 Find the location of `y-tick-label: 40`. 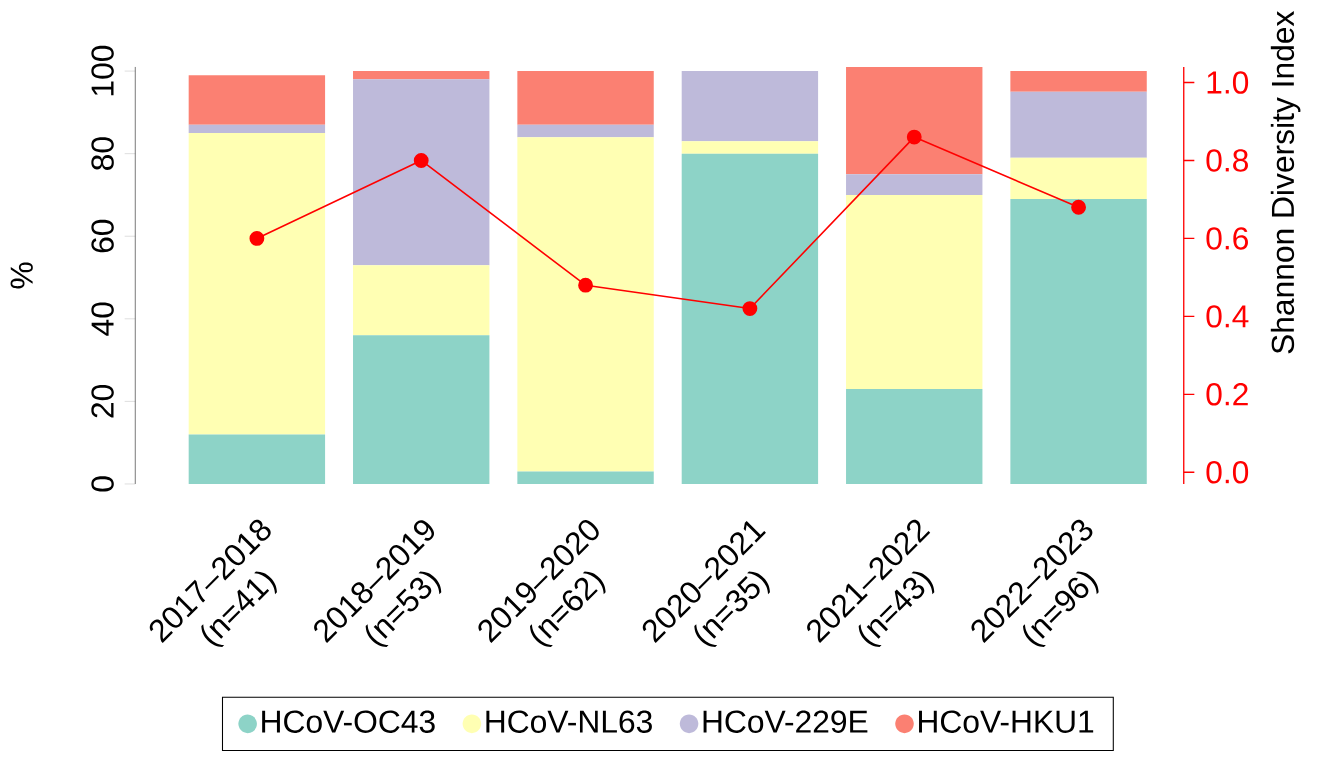

y-tick-label: 40 is located at coordinates (102, 319).